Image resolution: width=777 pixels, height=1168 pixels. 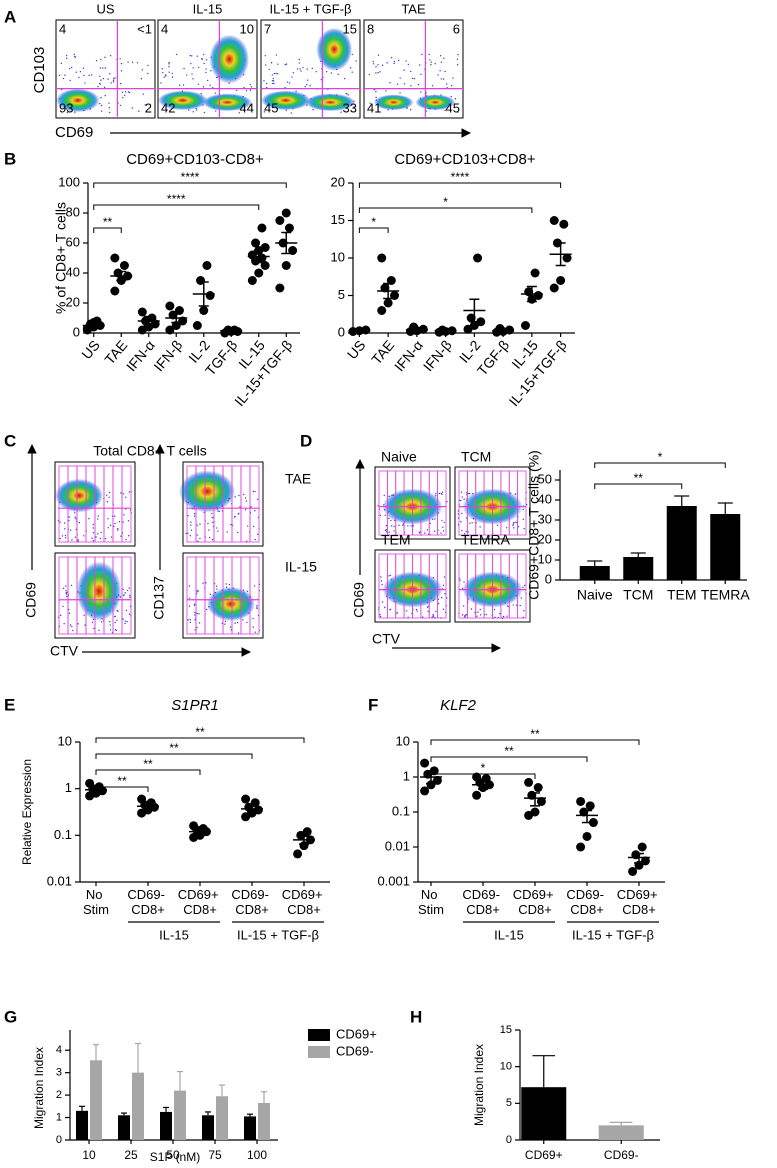 I want to click on y-tick-label: 30, so click(x=545, y=518).